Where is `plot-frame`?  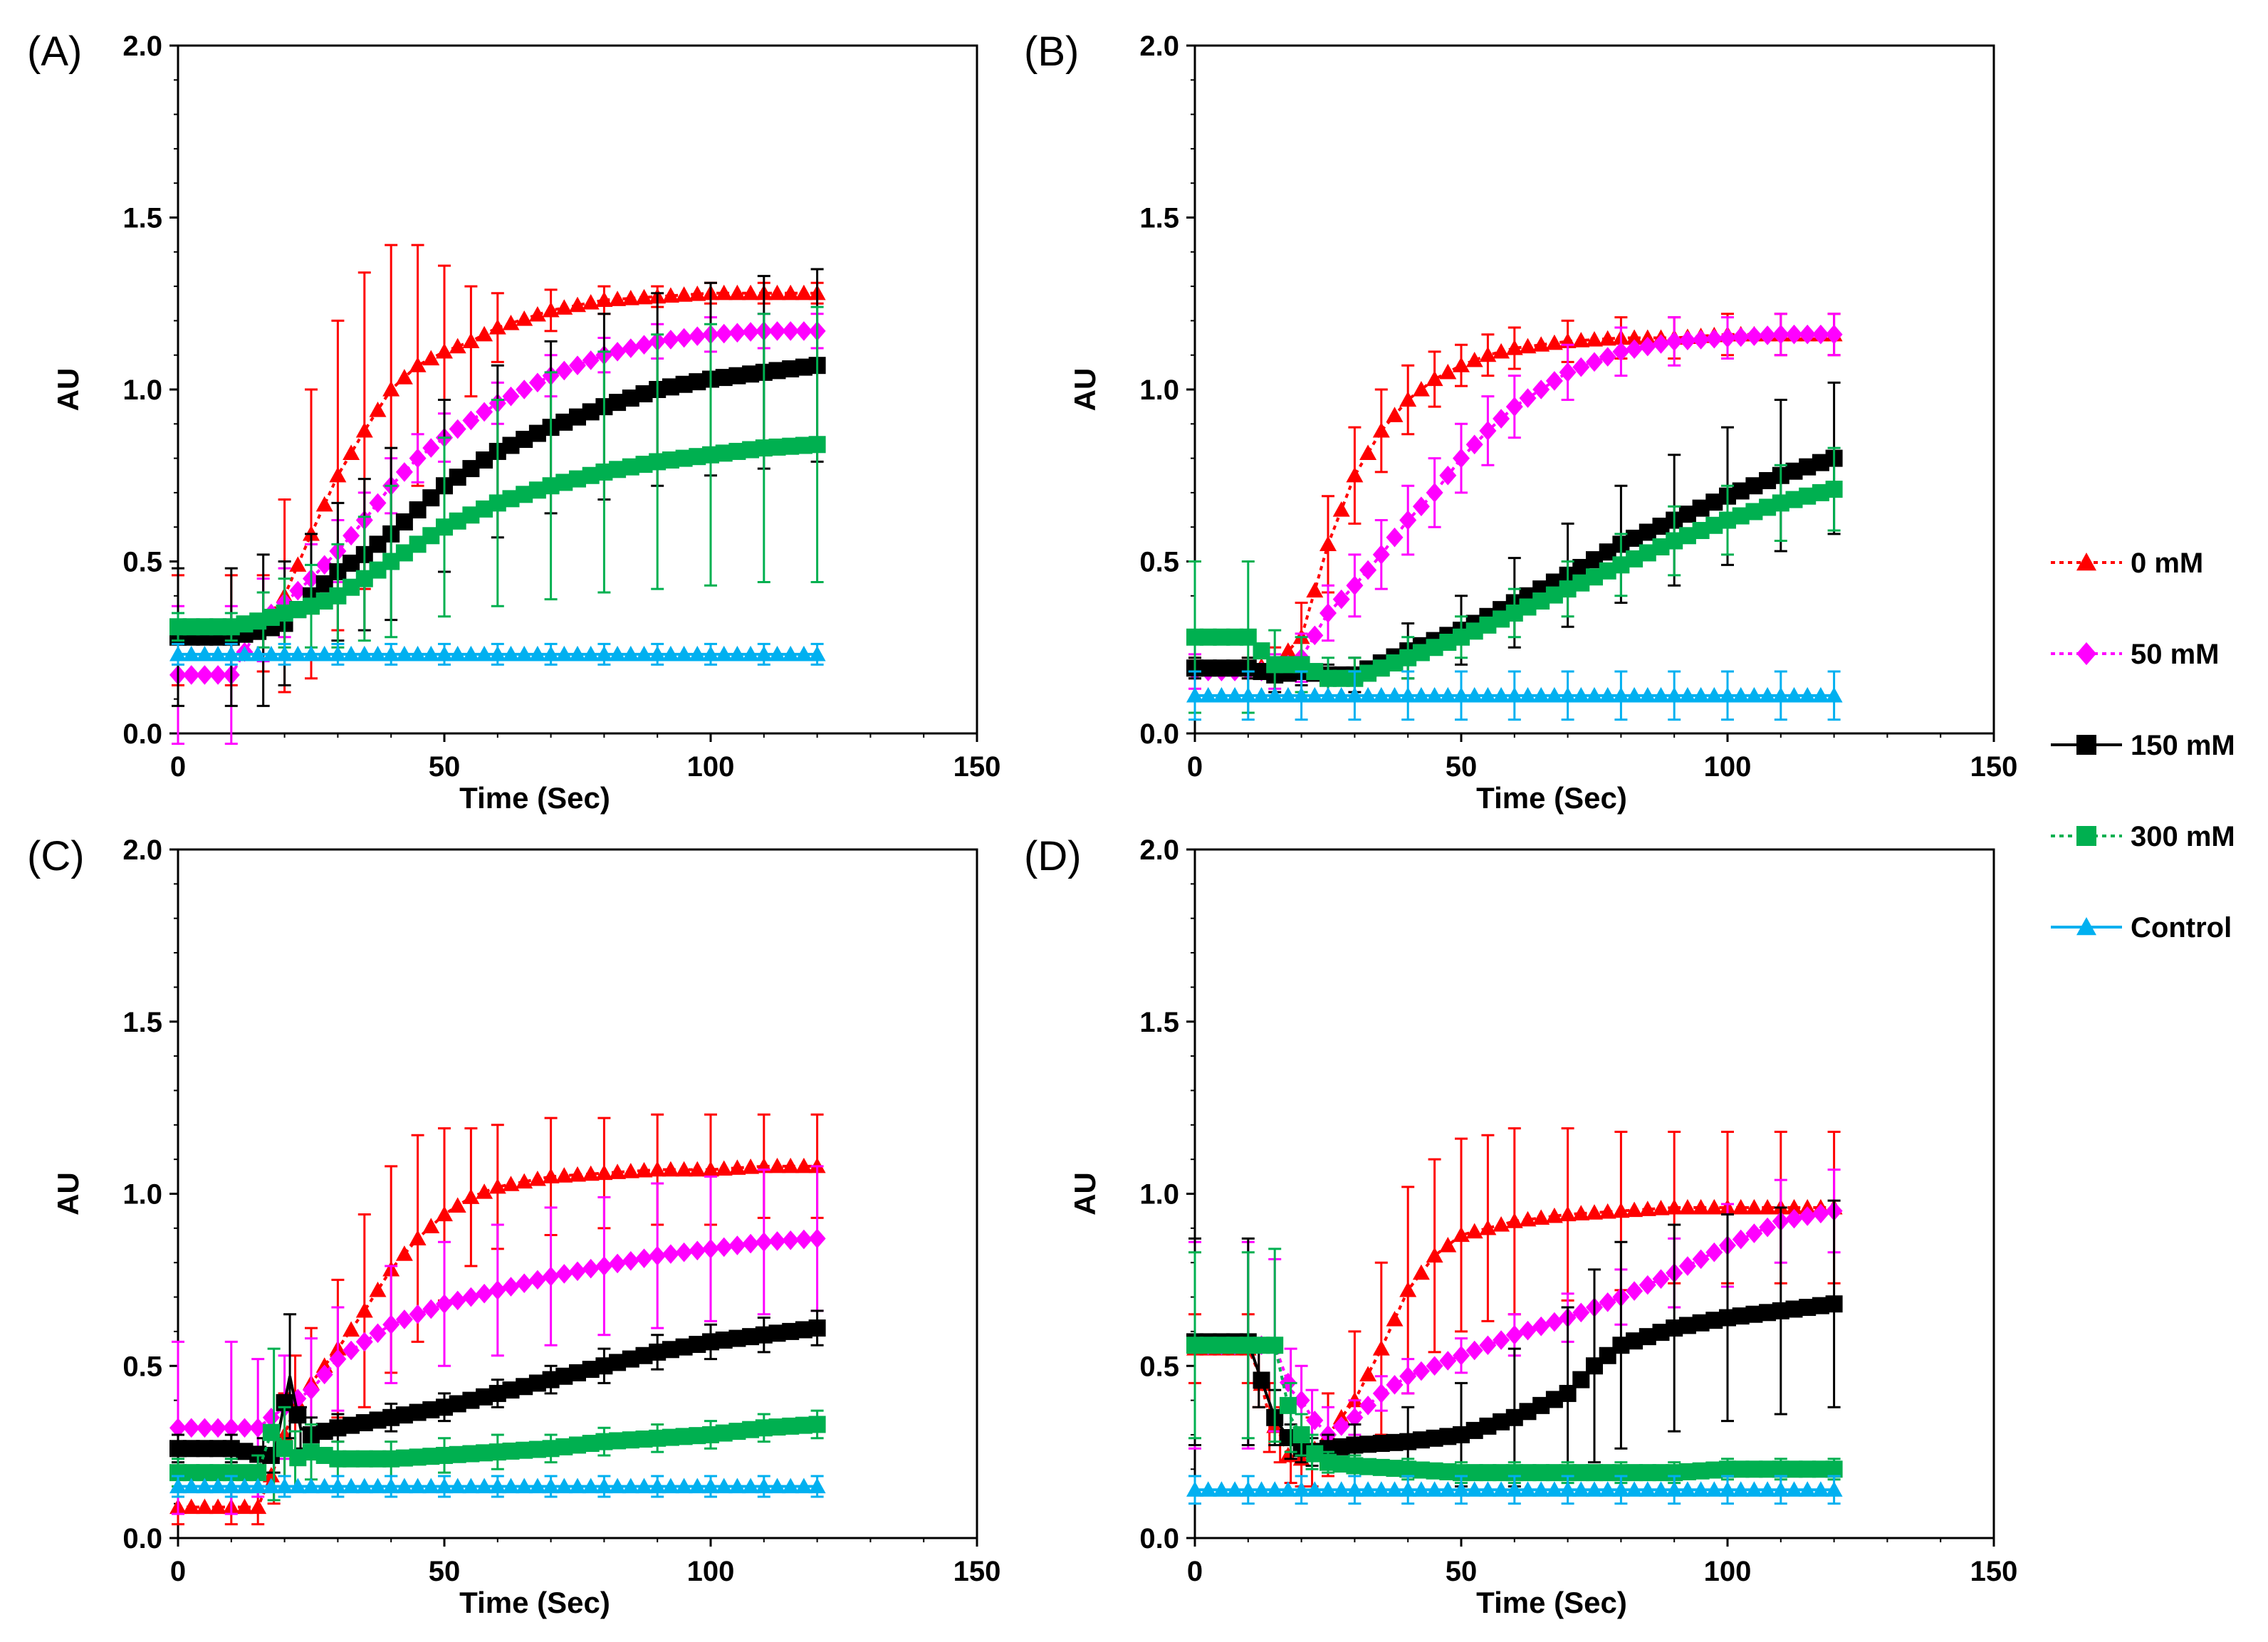
plot-frame is located at coordinates (578, 389).